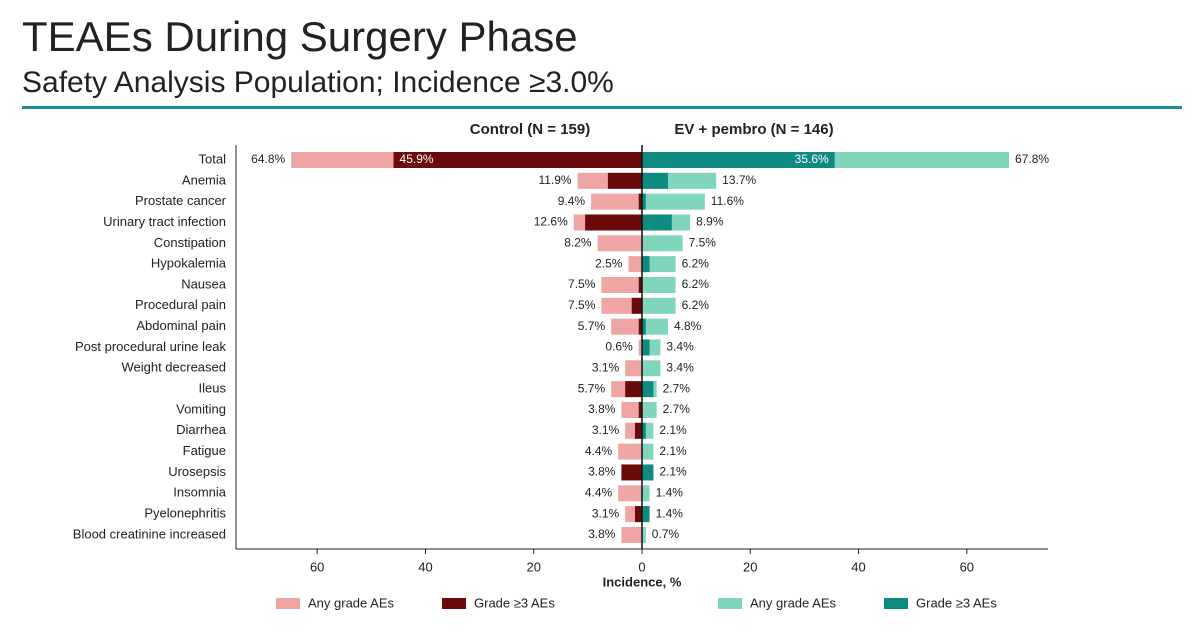 Image resolution: width=1200 pixels, height=640 pixels. I want to click on value-label: 4.8%, so click(688, 326).